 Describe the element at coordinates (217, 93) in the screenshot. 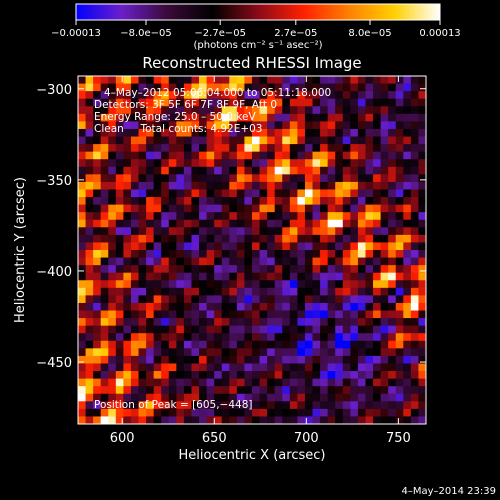

I see `annotation-time-range: 4–May–2012 05:06:04.000 to 05:11:18.000` at that location.